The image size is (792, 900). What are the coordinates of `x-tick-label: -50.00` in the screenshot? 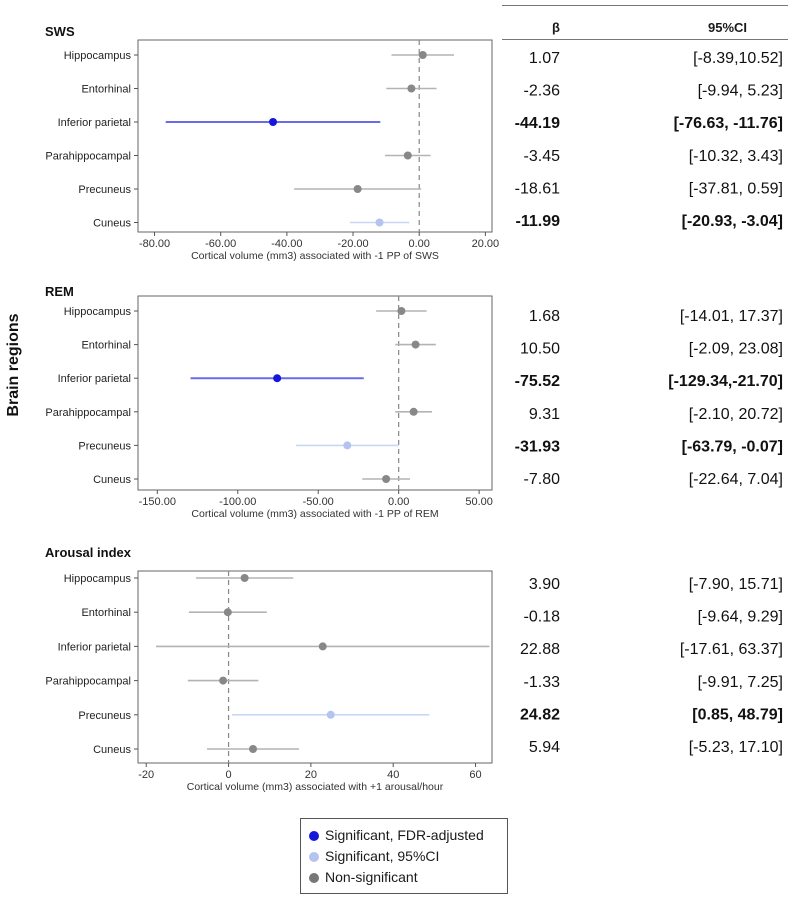 It's located at (318, 502).